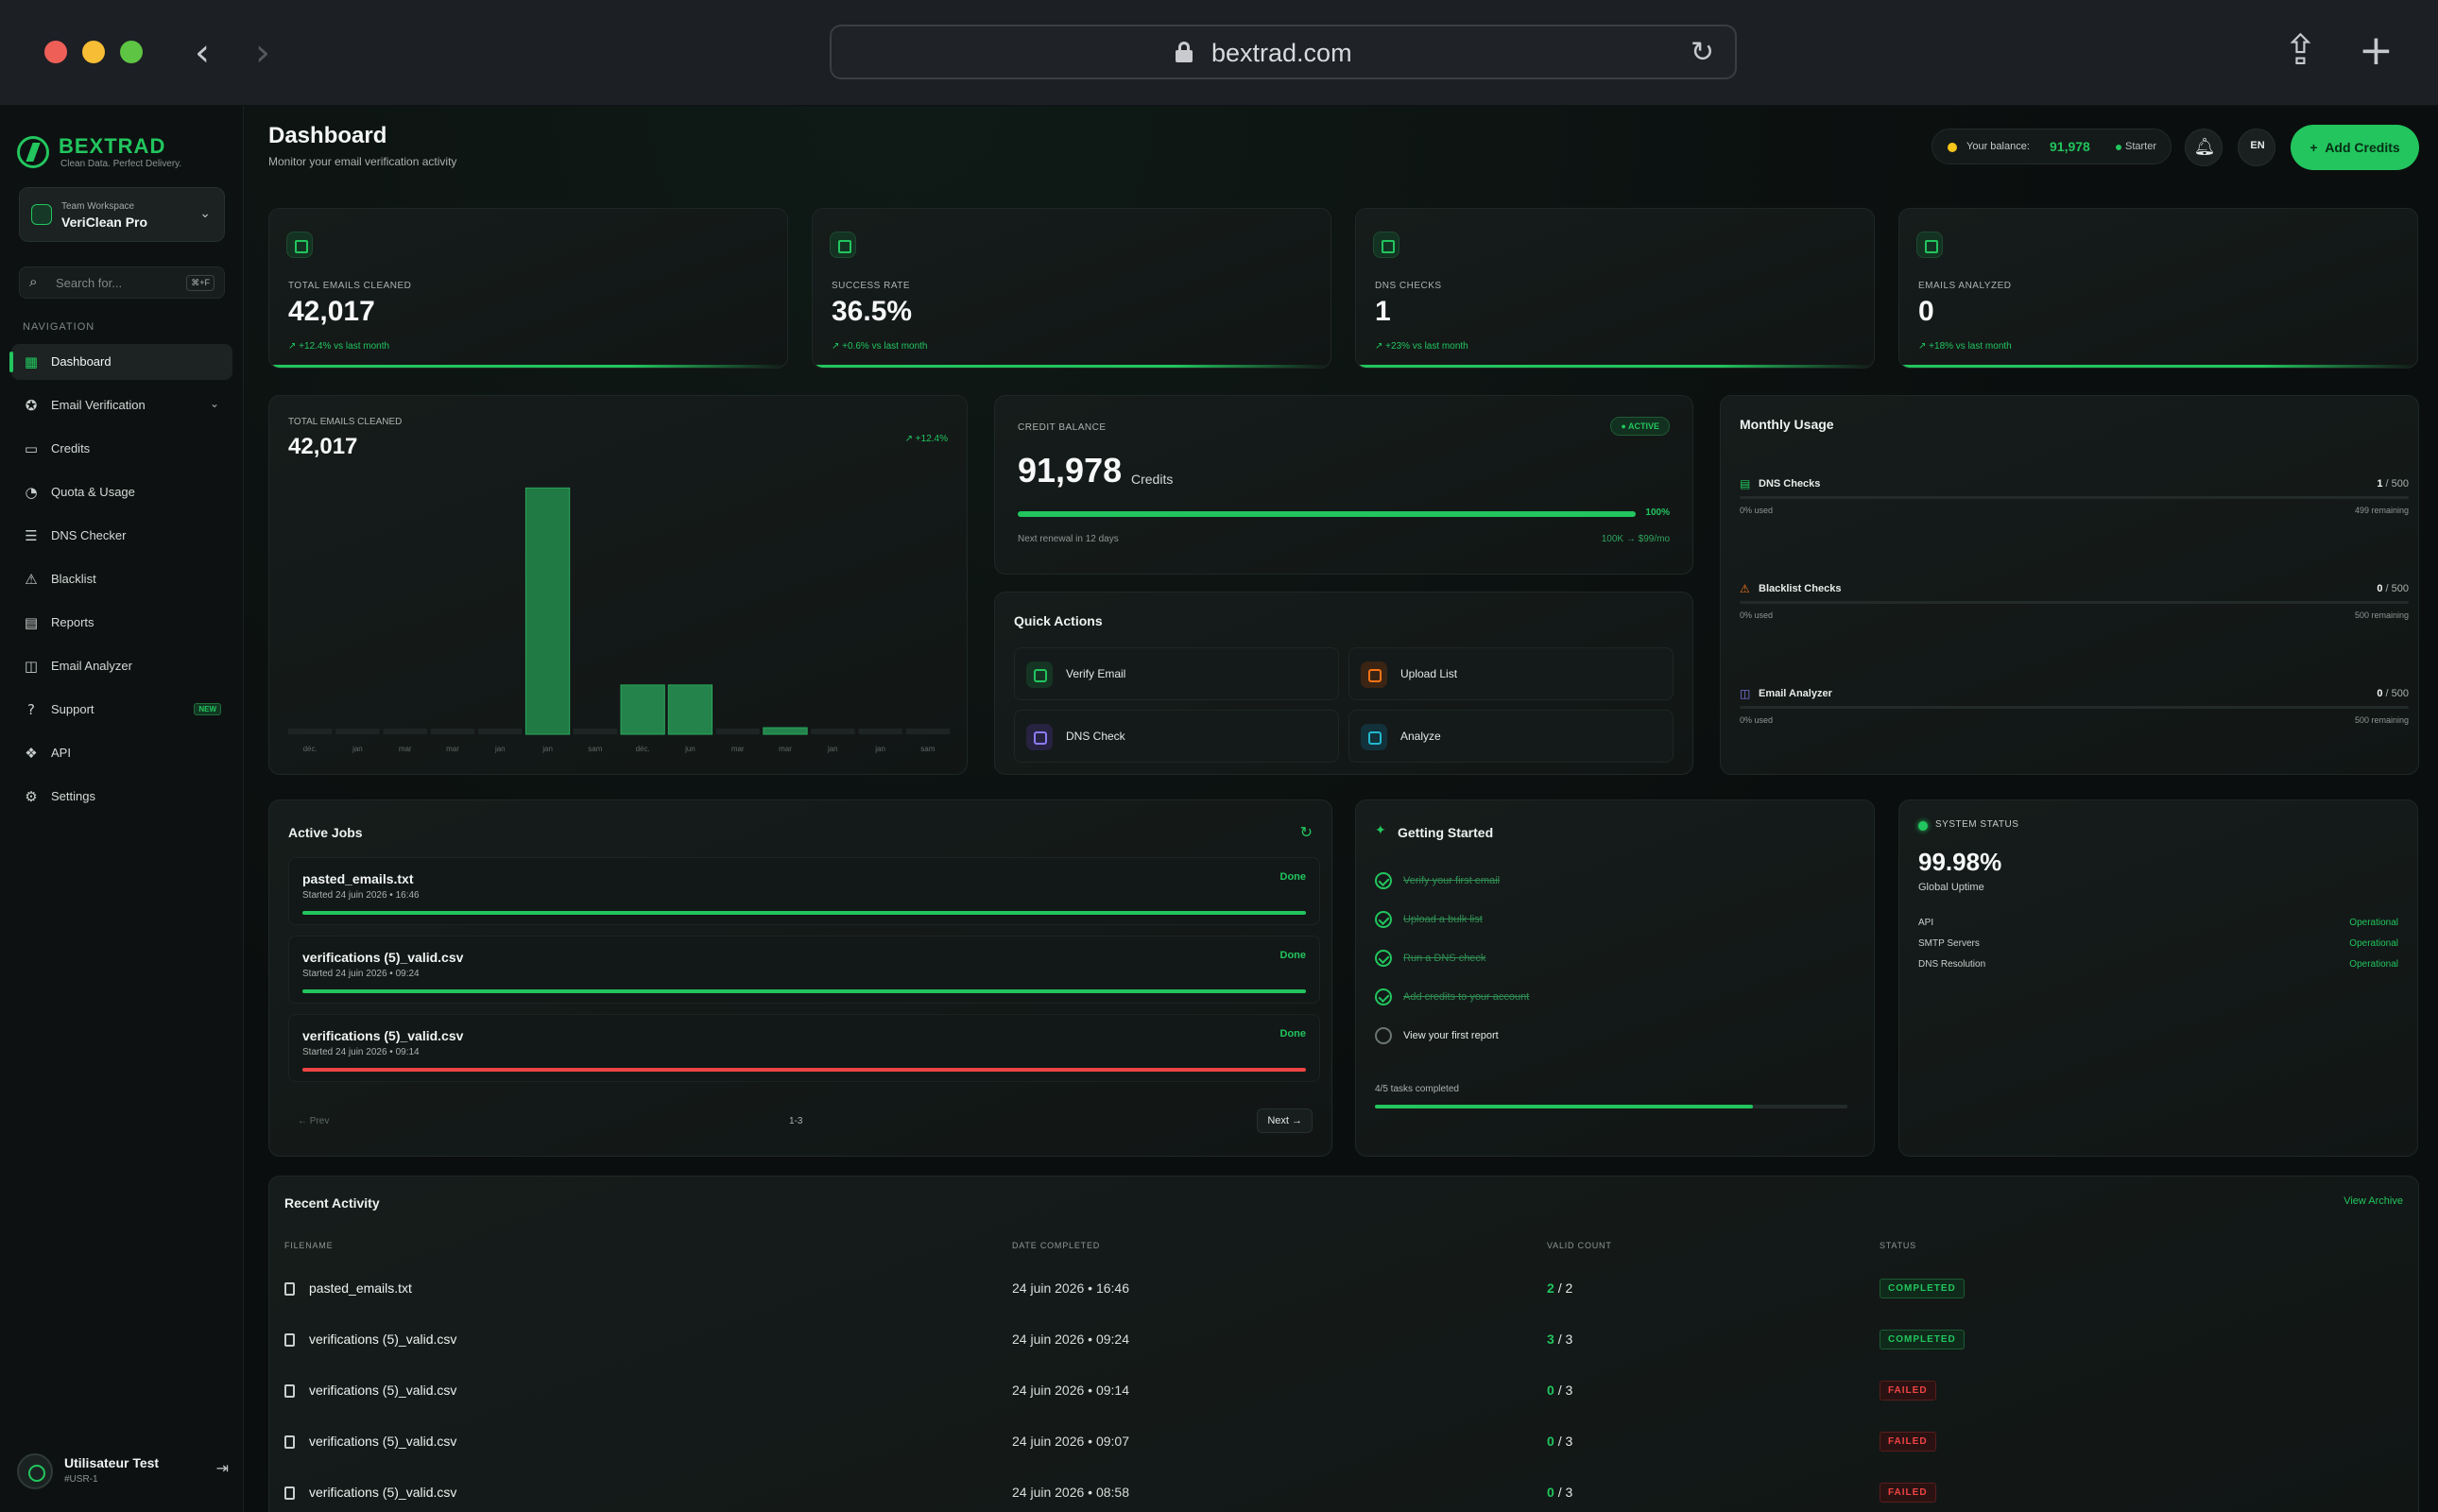  Describe the element at coordinates (91, 666) in the screenshot. I see `sidebar-item-label: Email Analyzer` at that location.